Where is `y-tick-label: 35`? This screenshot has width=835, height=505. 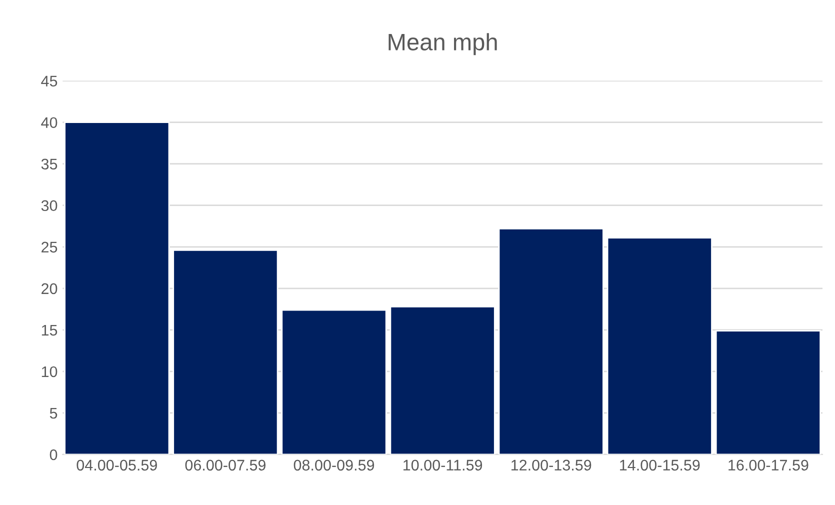
y-tick-label: 35 is located at coordinates (49, 164).